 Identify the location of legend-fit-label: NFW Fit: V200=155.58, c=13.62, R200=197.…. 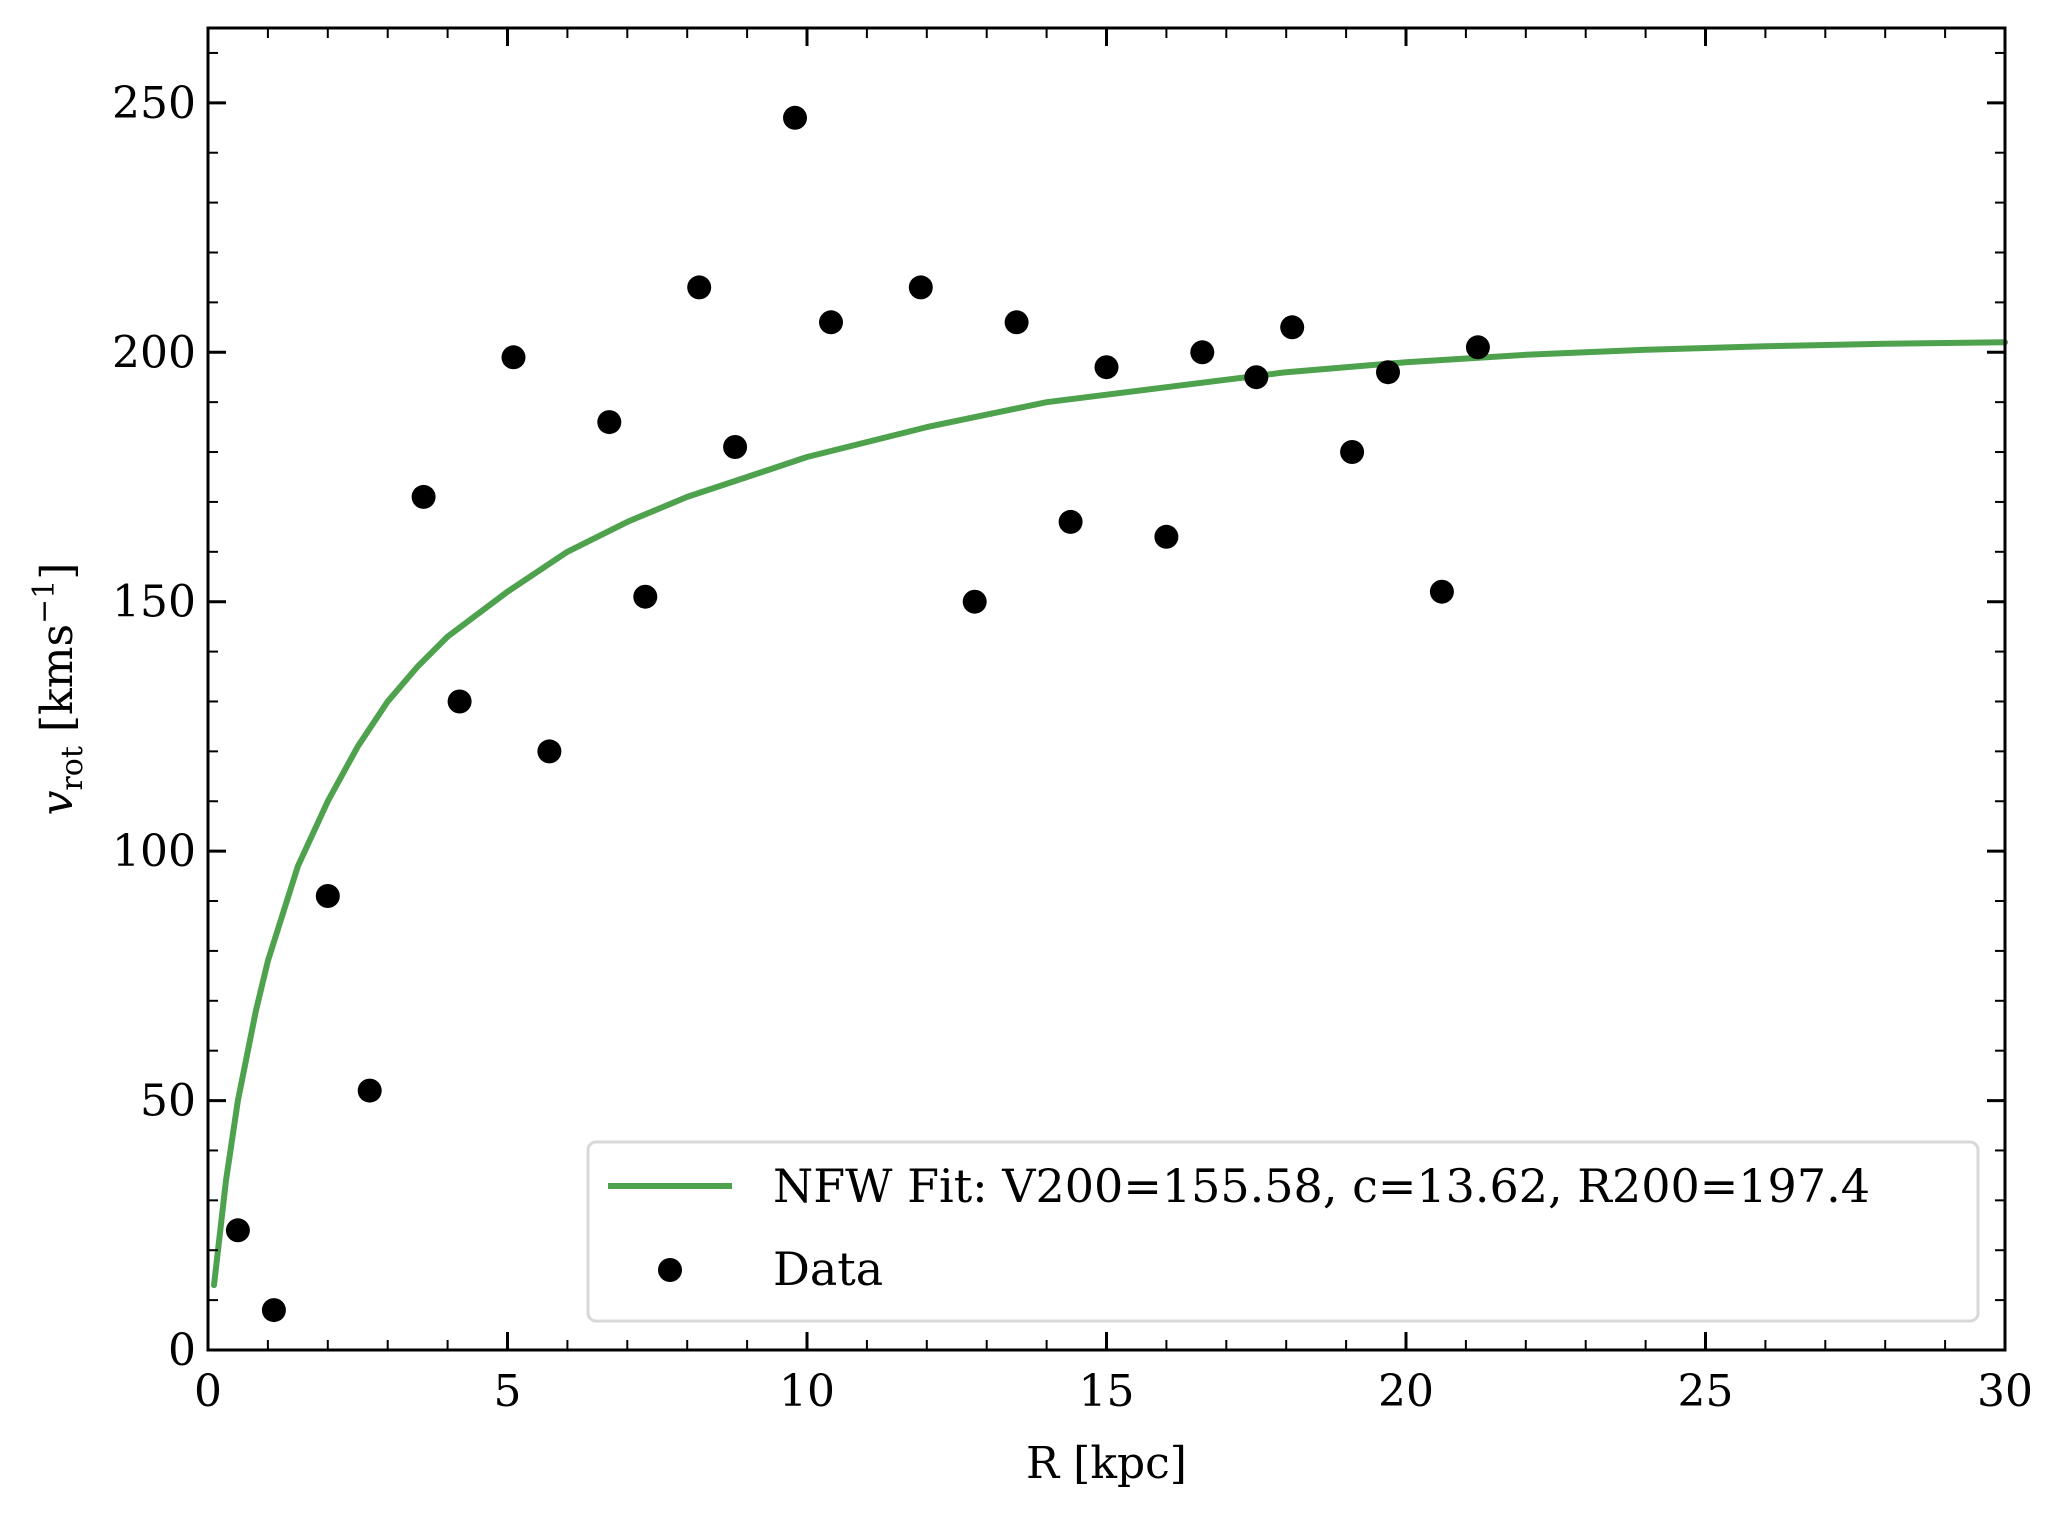
(1321, 1186).